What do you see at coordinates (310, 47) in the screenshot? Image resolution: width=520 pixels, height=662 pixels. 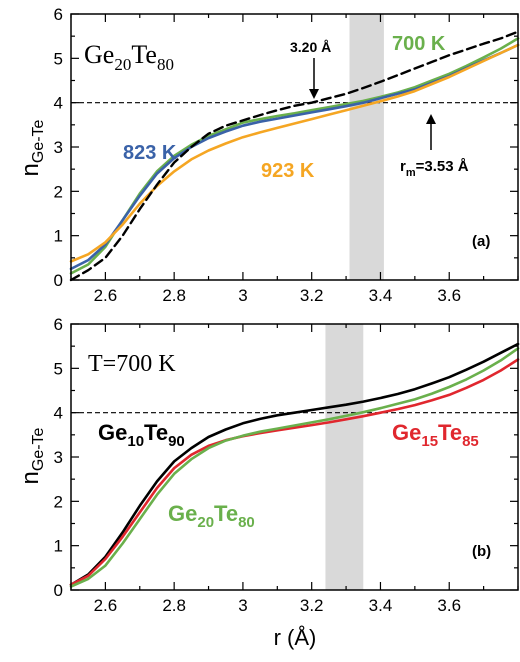 I see `rmin-label: 3.20 Å` at bounding box center [310, 47].